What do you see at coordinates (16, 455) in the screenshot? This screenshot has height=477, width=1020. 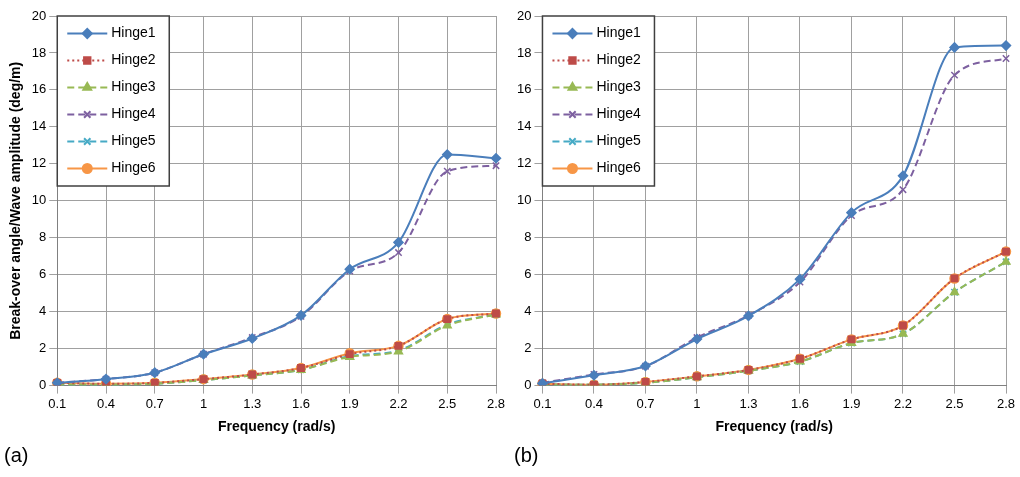 I see `text: (a)` at bounding box center [16, 455].